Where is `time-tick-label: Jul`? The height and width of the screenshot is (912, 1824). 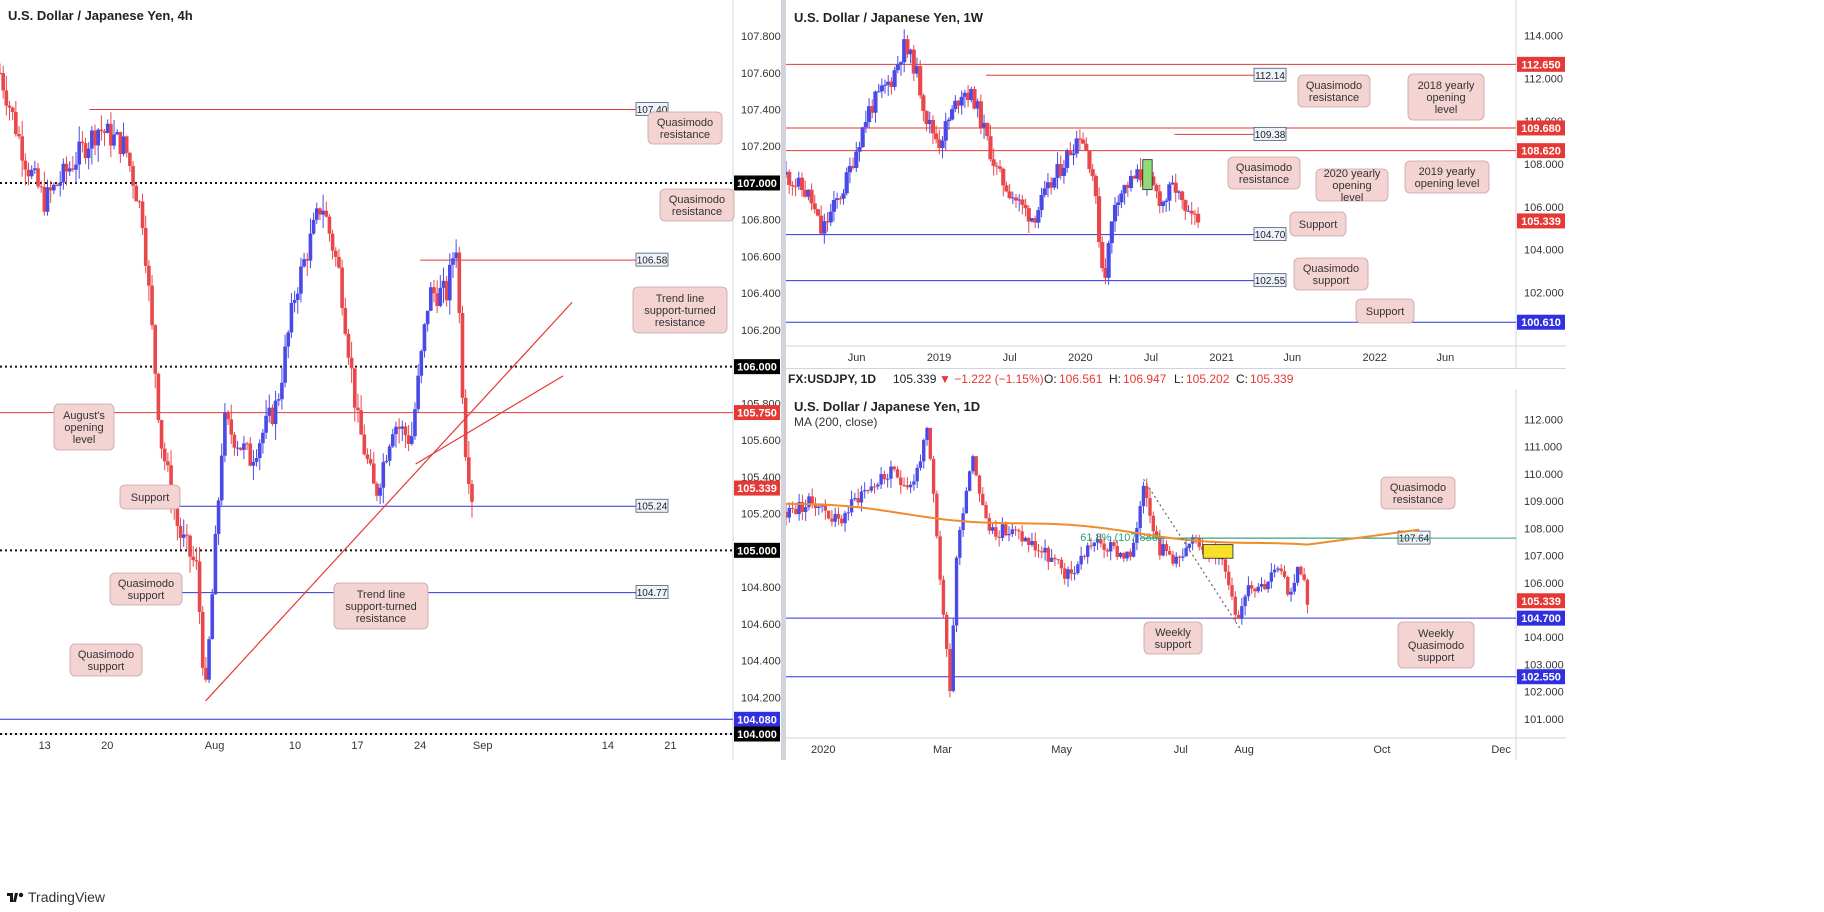 time-tick-label: Jul is located at coordinates (1151, 358).